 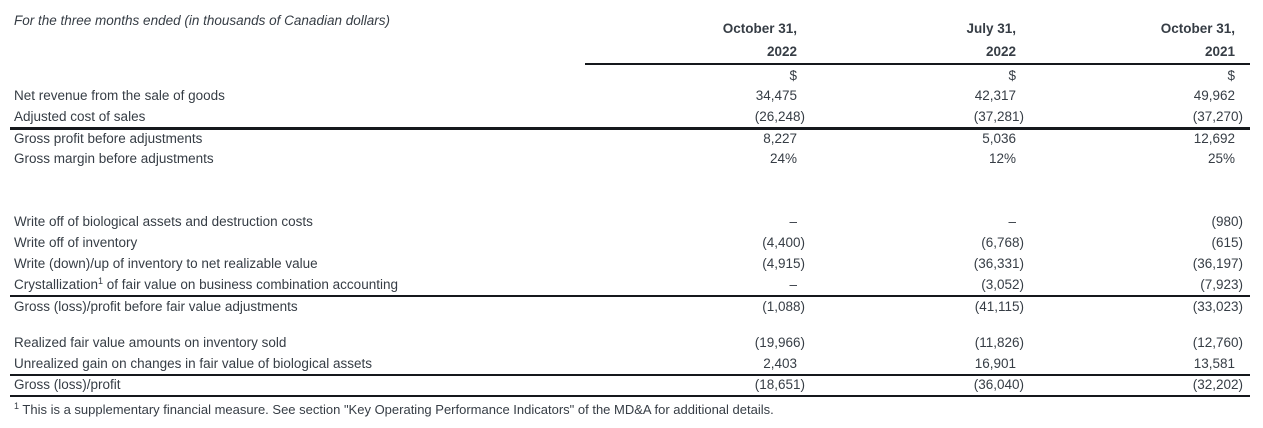 I want to click on value-cell-1: (1,088), so click(x=783, y=306).